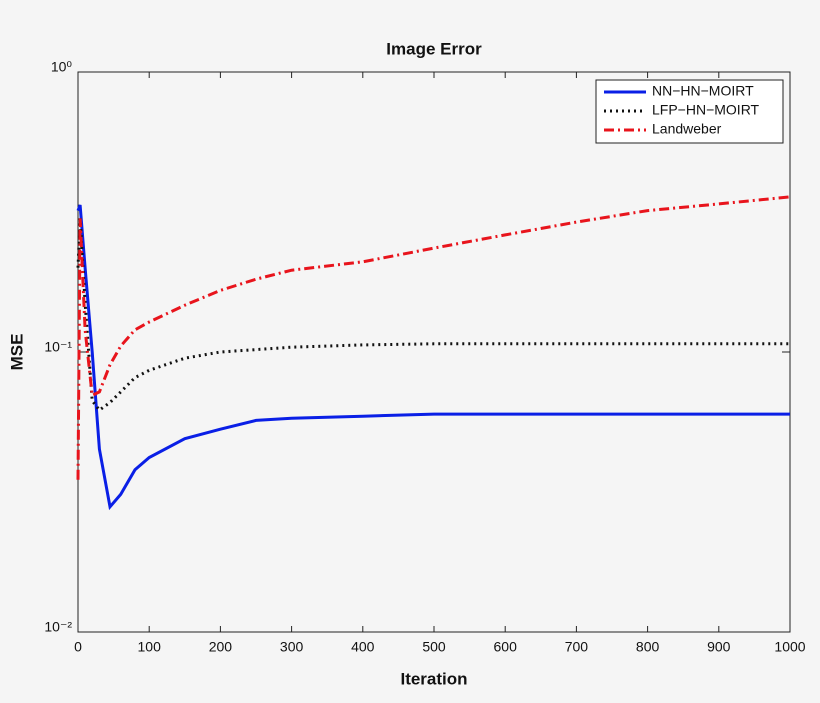 This screenshot has width=820, height=703. Describe the element at coordinates (577, 647) in the screenshot. I see `x-tick-label: 700` at that location.